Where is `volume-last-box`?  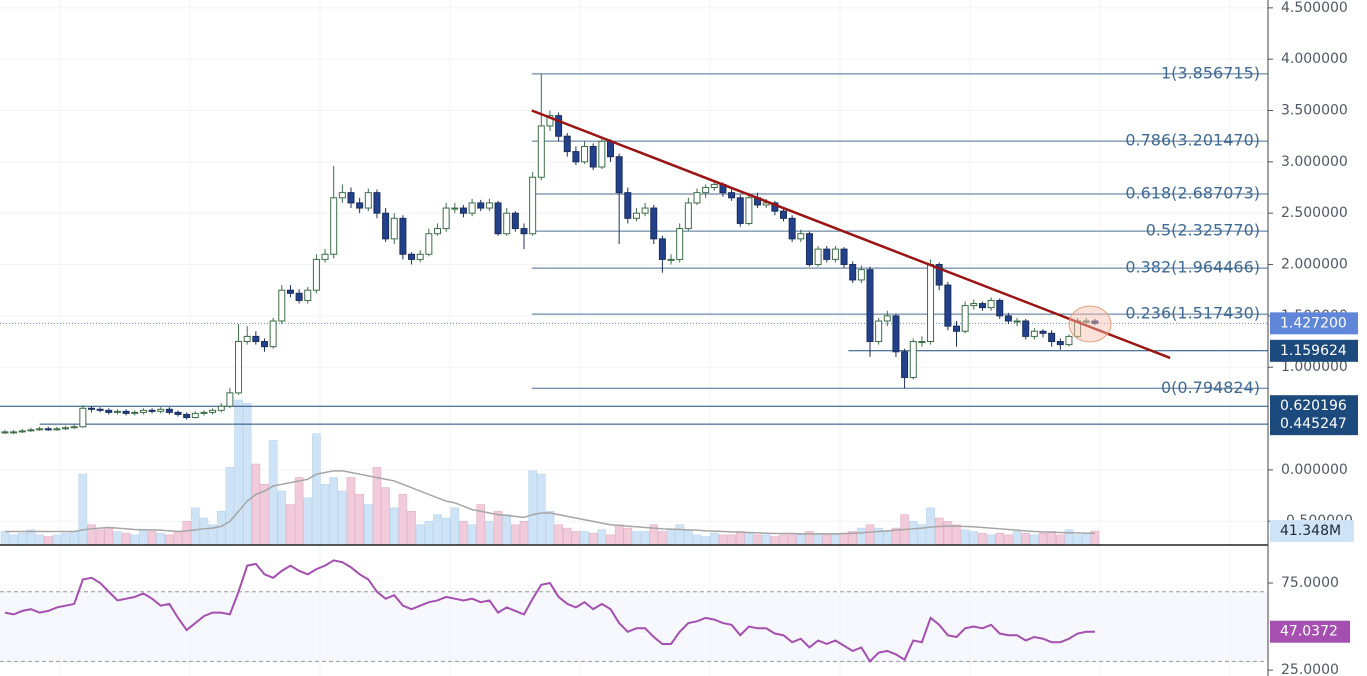
volume-last-box is located at coordinates (1312, 531).